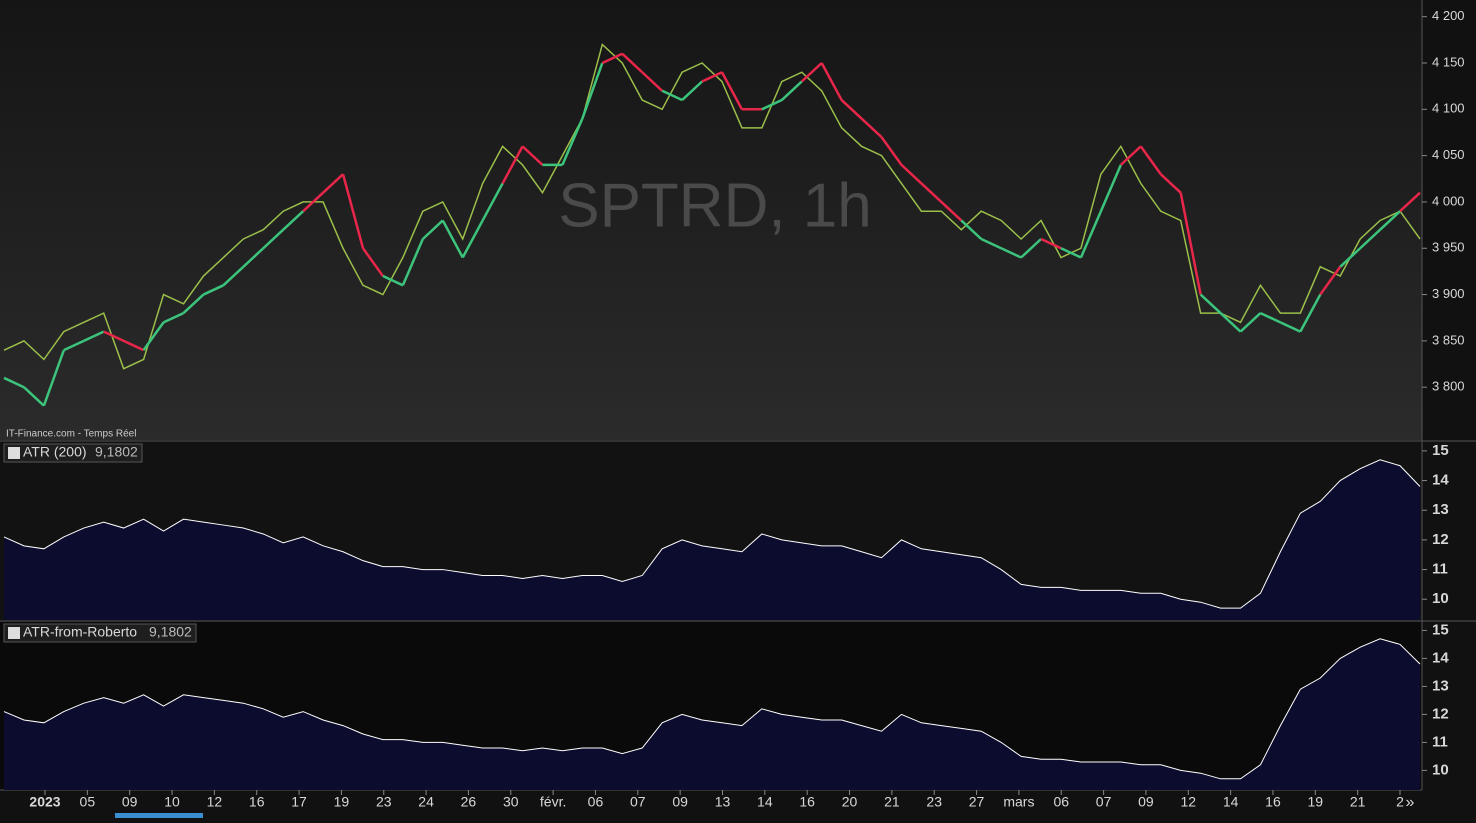 The image size is (1476, 823). Describe the element at coordinates (1448, 293) in the screenshot. I see `y-tick-label: 3 900` at that location.